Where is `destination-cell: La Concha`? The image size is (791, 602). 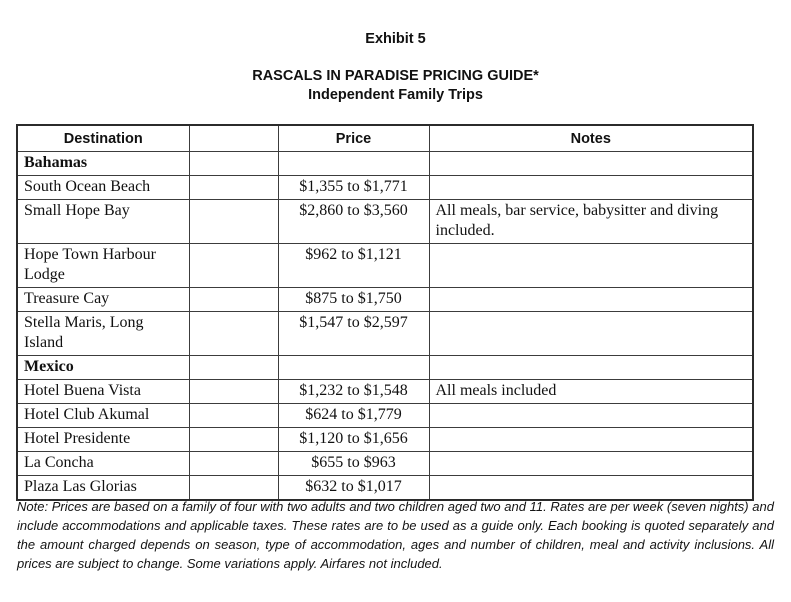
destination-cell: La Concha is located at coordinates (103, 463).